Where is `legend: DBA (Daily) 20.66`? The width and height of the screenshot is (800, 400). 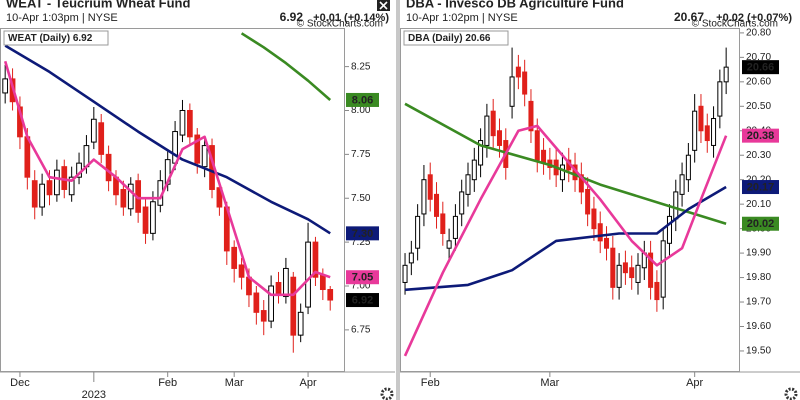
legend: DBA (Daily) 20.66 is located at coordinates (456, 38).